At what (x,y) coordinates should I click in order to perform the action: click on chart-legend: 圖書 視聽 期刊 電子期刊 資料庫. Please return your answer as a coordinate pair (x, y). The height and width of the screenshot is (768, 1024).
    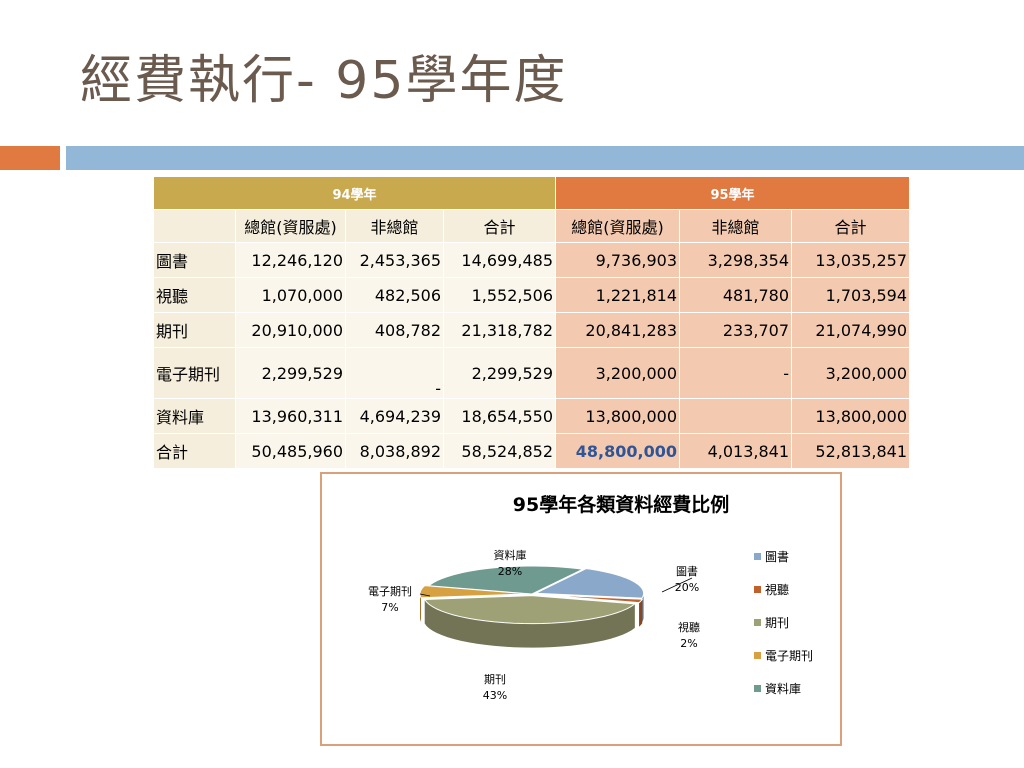
    Looking at the image, I should click on (783, 622).